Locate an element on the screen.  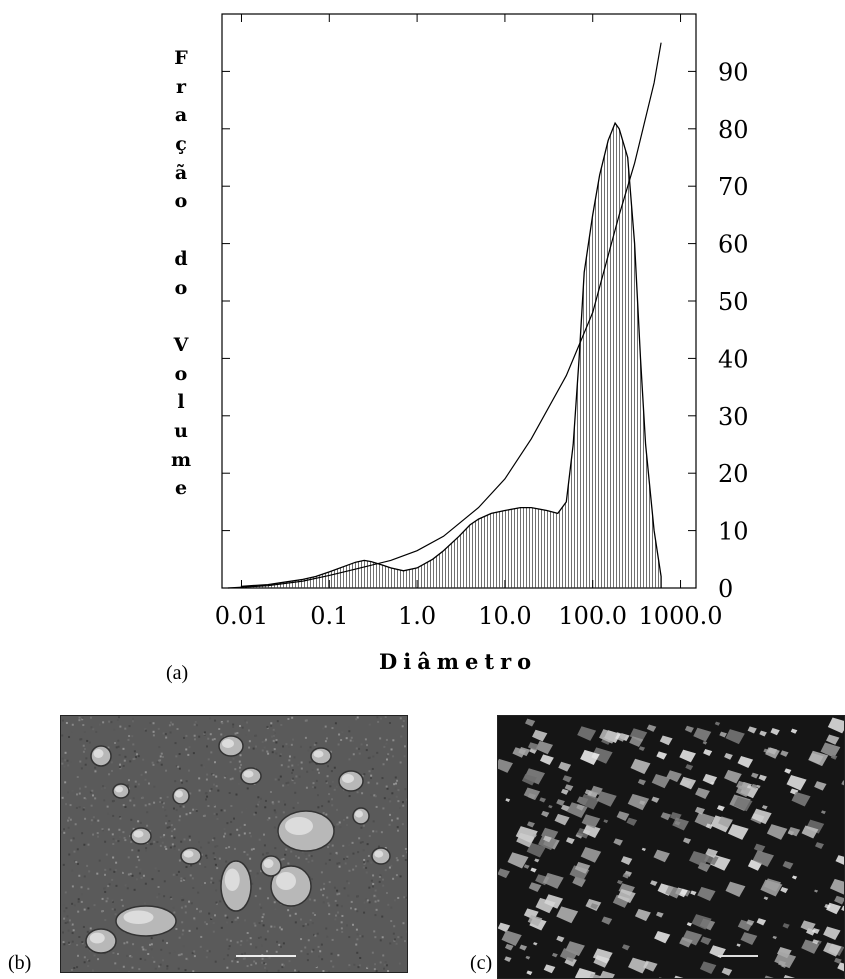
y-tick-label: 10 is located at coordinates (733, 532).